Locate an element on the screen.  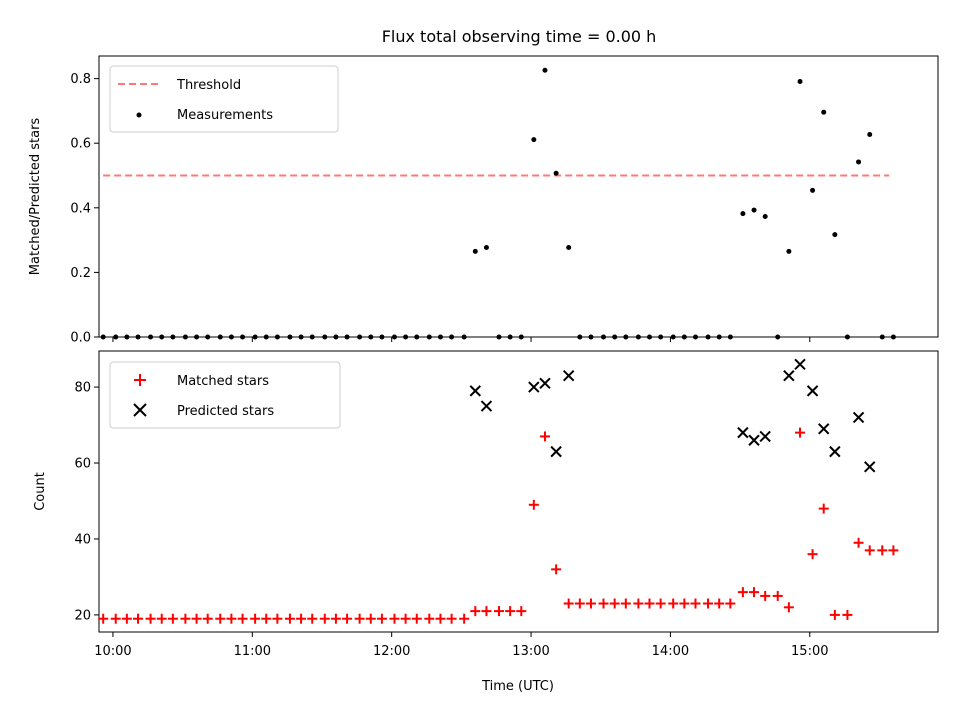
y-tick-label: 0.4 is located at coordinates (80, 208).